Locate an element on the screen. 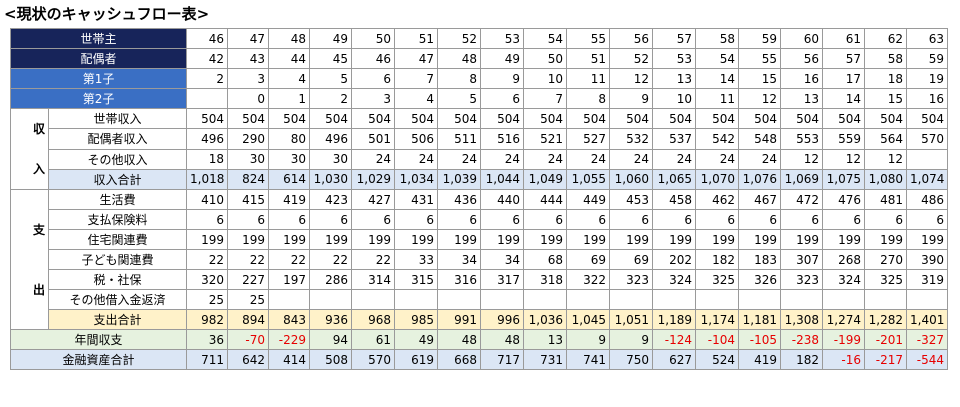 The height and width of the screenshot is (407, 960). cell-expense_total: 1,308 is located at coordinates (802, 319).